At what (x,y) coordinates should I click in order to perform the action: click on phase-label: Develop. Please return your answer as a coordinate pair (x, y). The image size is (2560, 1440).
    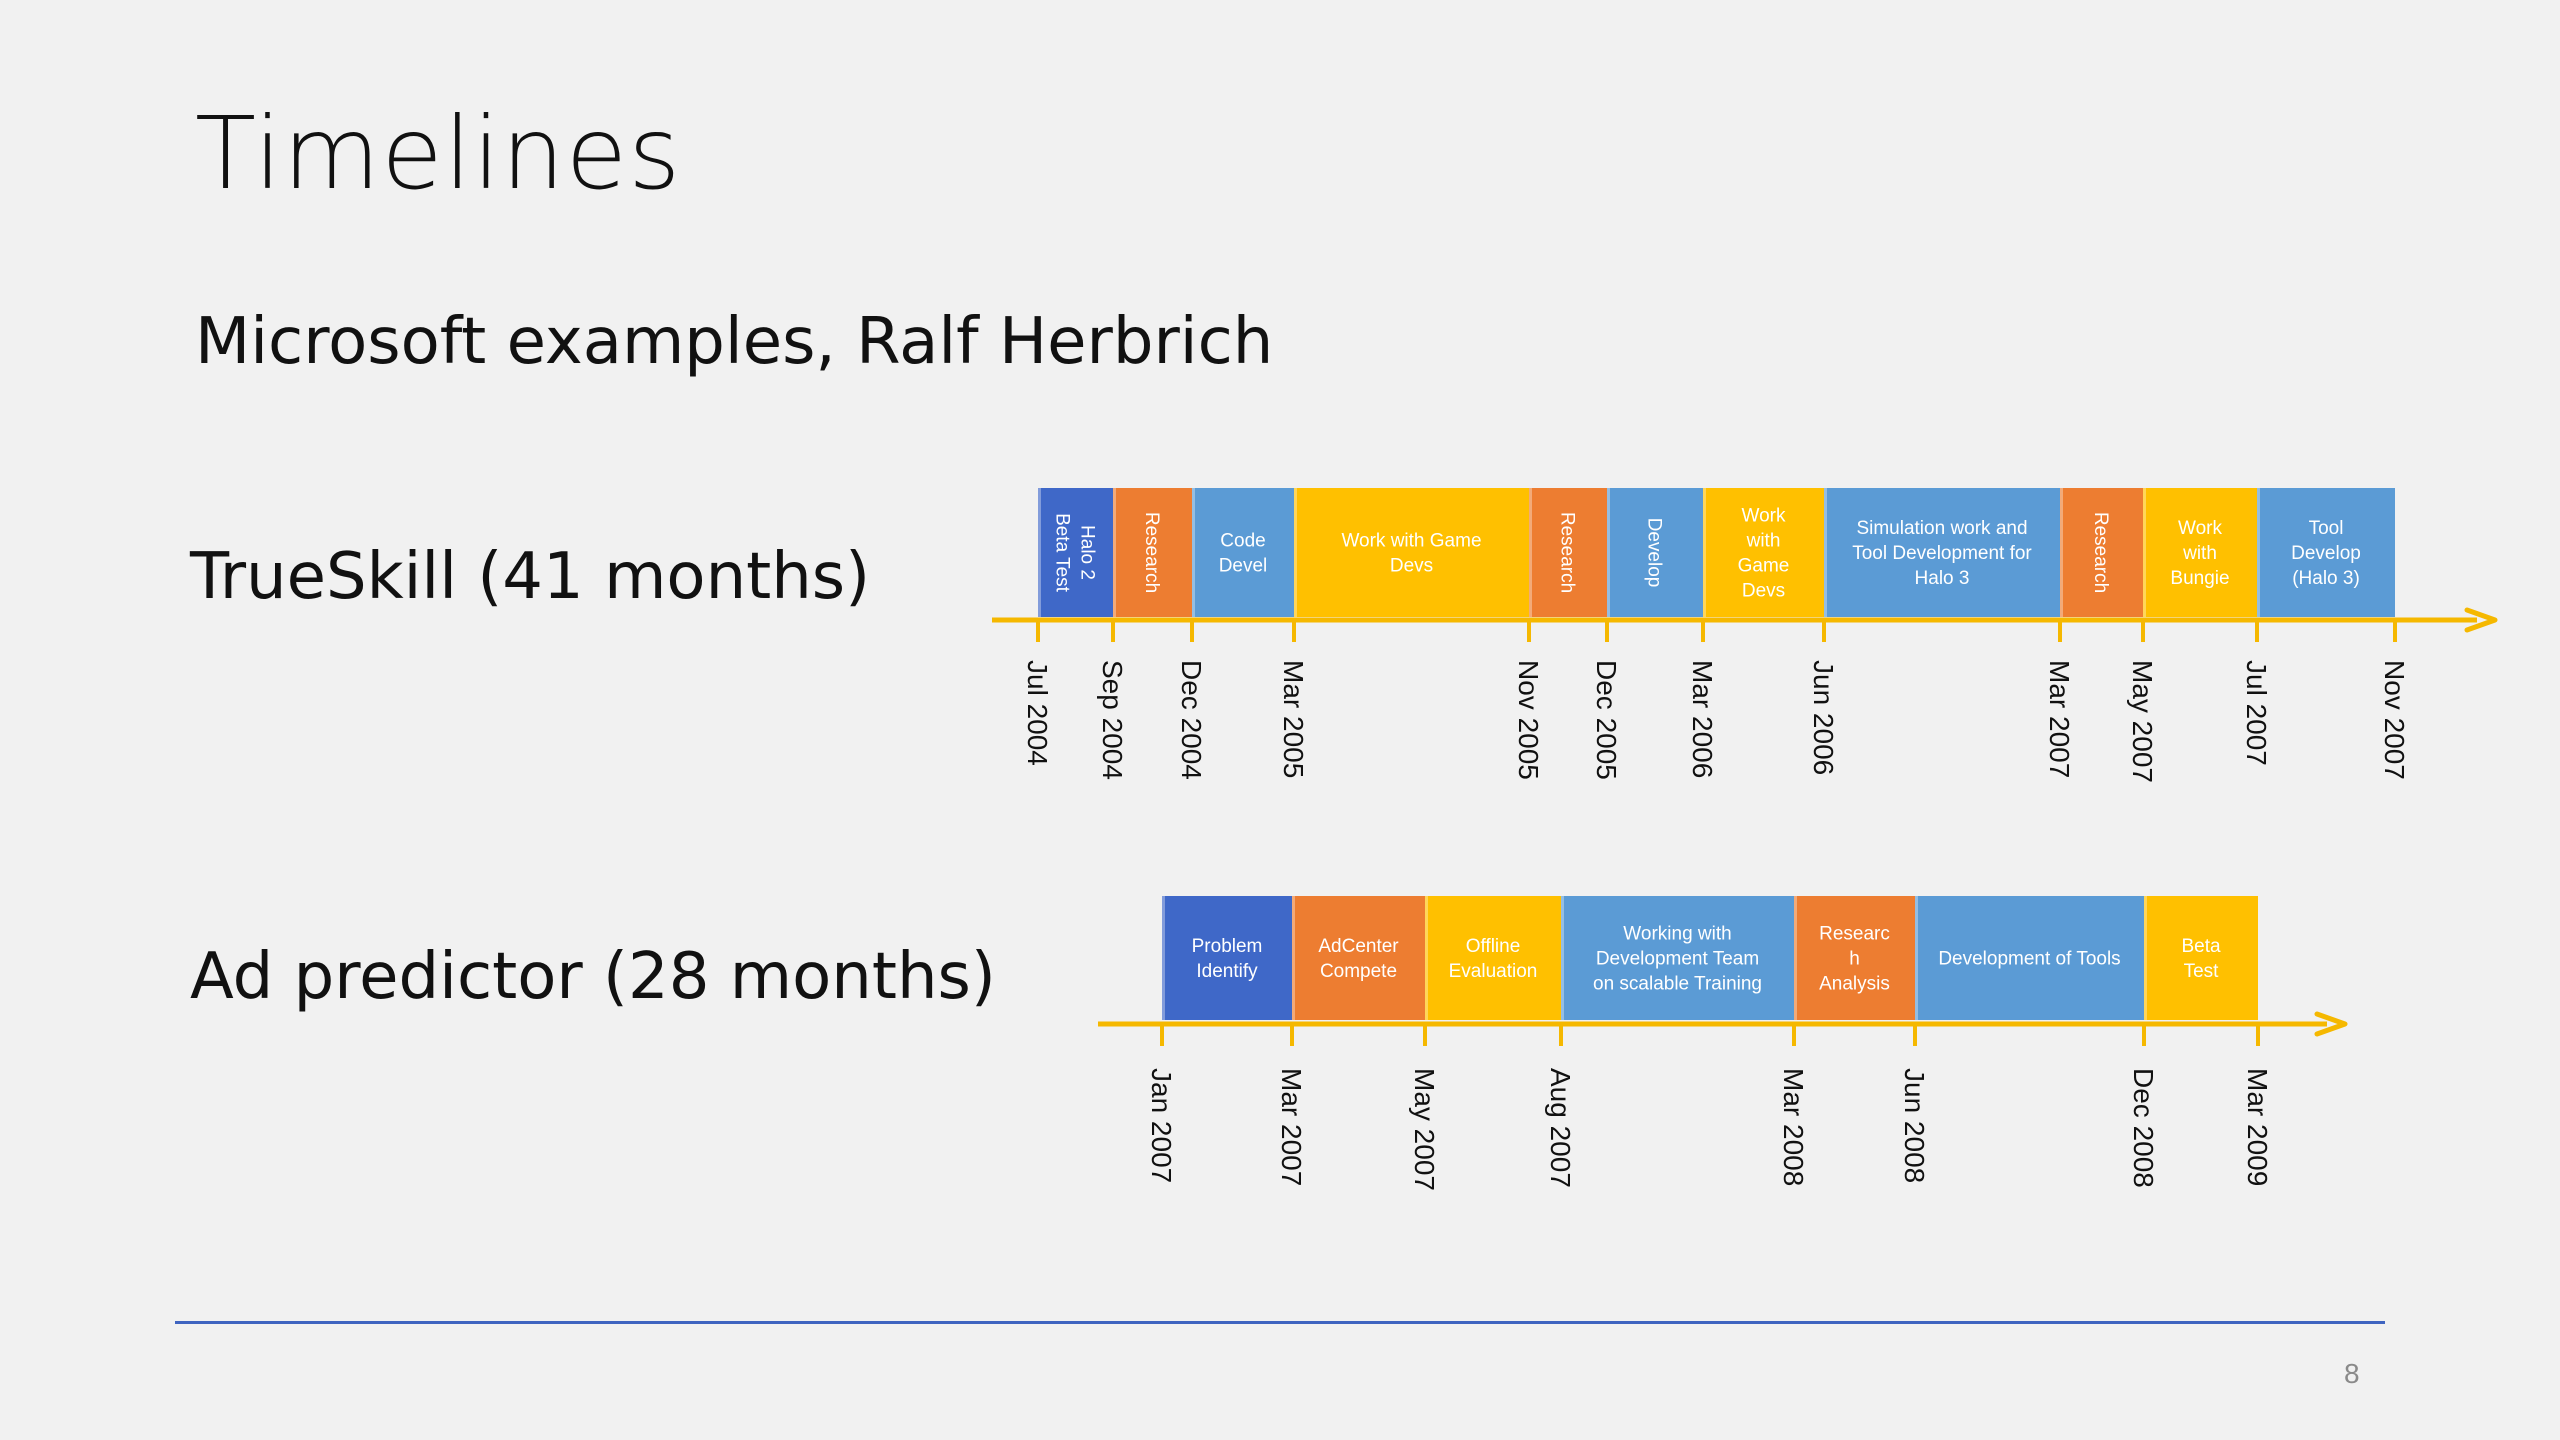
    Looking at the image, I should click on (1653, 553).